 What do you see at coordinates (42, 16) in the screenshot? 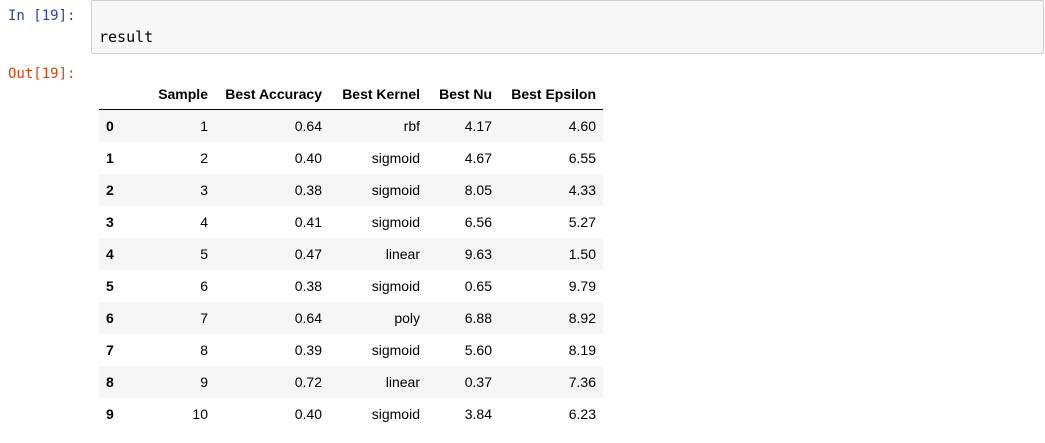
I see `input-prompt: In [19]:` at bounding box center [42, 16].